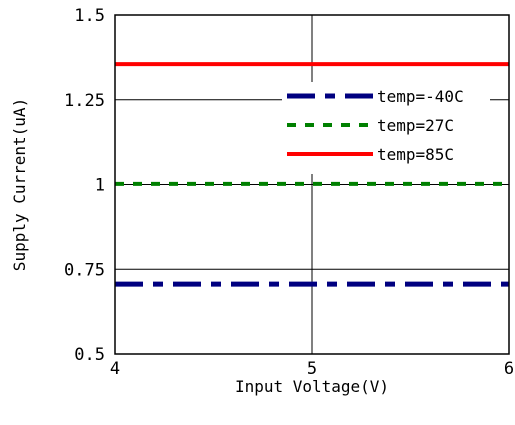 The height and width of the screenshot is (425, 515). What do you see at coordinates (89, 355) in the screenshot?
I see `y-tick-label: 0.5` at bounding box center [89, 355].